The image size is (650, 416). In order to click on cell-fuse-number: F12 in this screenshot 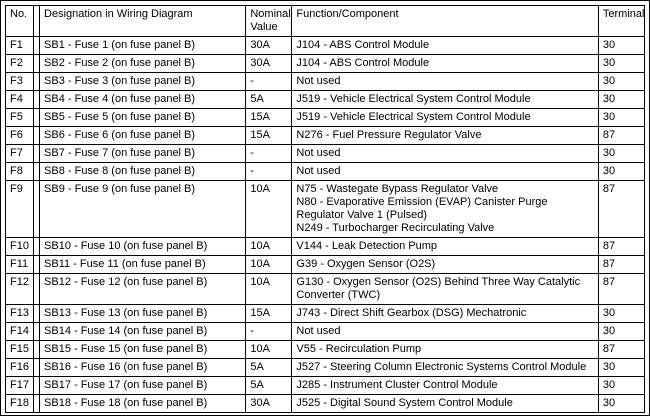, I will do `click(19, 289)`.